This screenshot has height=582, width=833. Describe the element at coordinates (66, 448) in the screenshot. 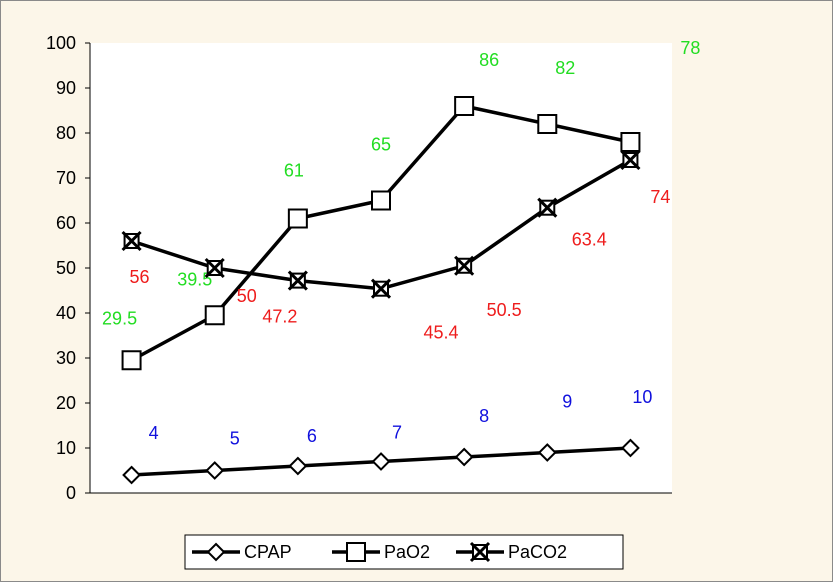

I see `y-tick-label: 10` at that location.